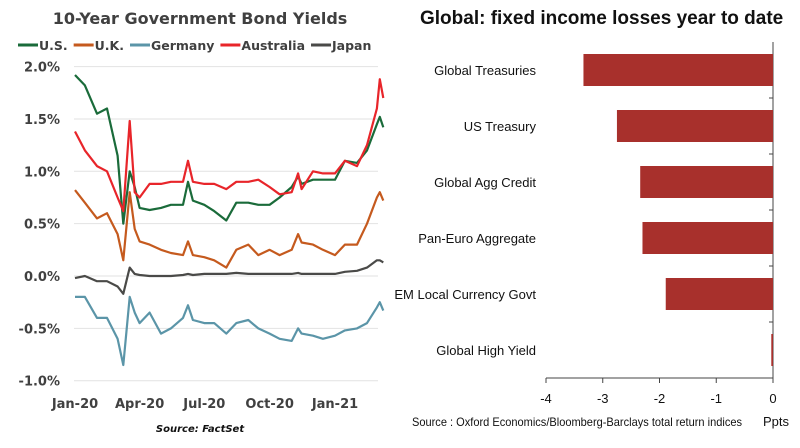 The width and height of the screenshot is (800, 448). I want to click on legend-label: Germany, so click(182, 45).